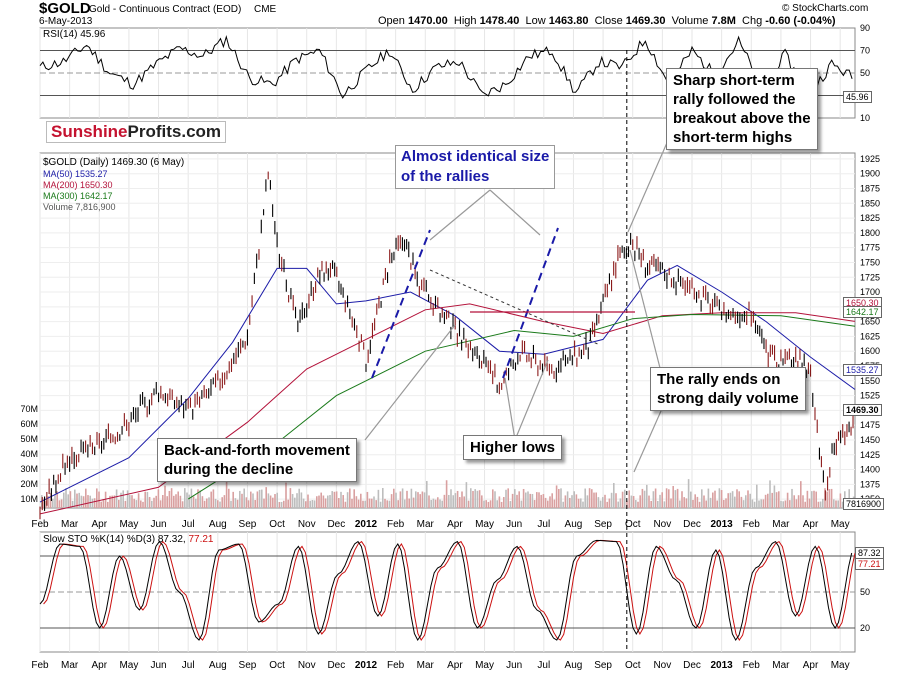 Image resolution: width=900 pixels, height=673 pixels. What do you see at coordinates (645, 21) in the screenshot?
I see `close-value: 1469.30` at bounding box center [645, 21].